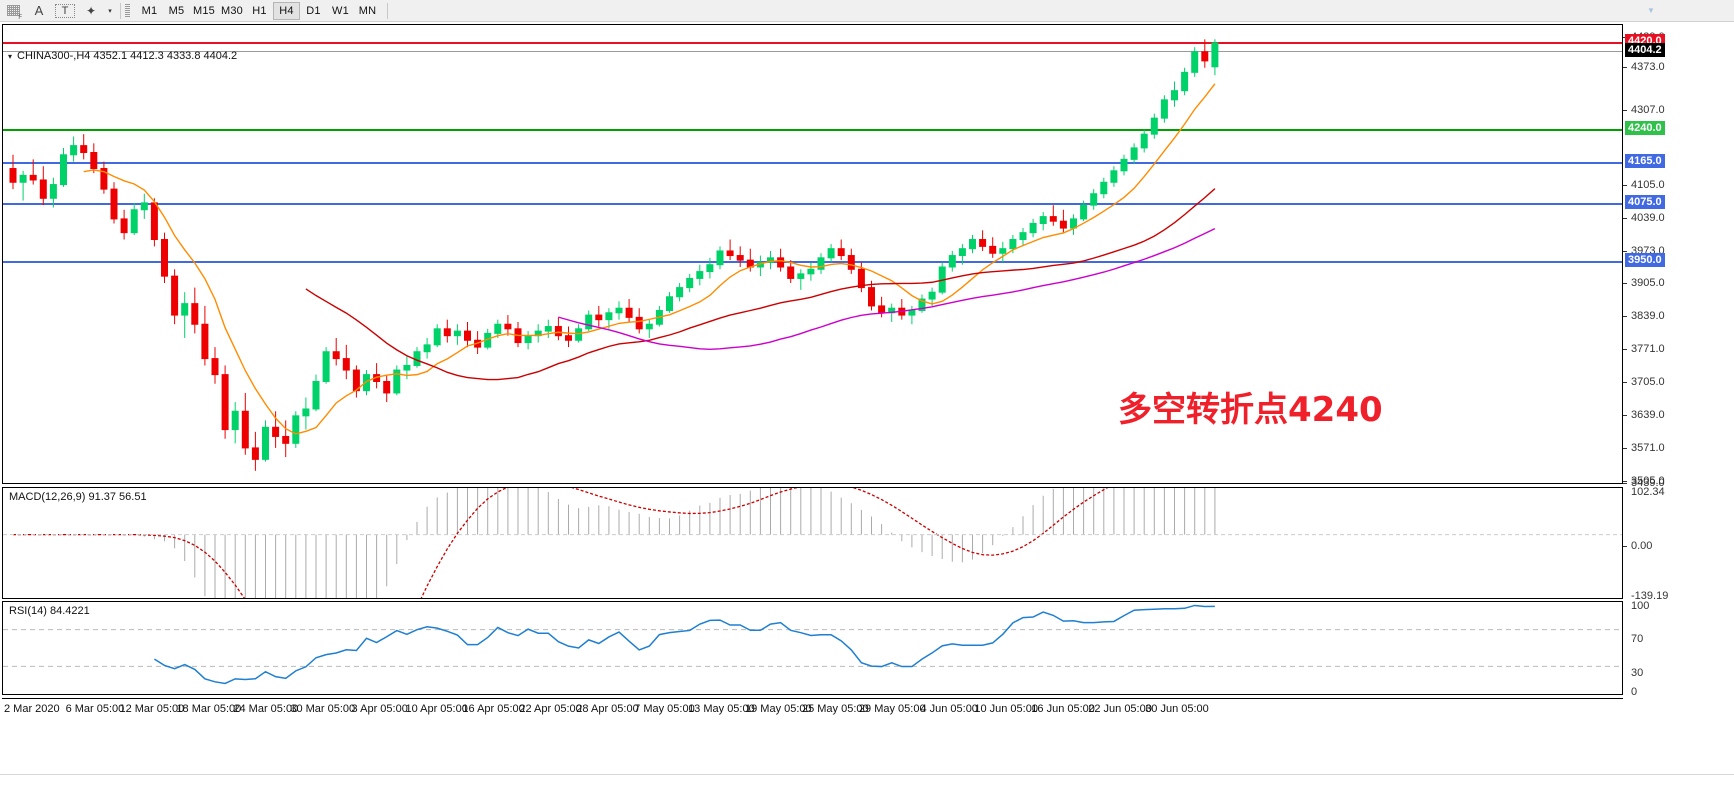 Image resolution: width=1734 pixels, height=792 pixels. What do you see at coordinates (1250, 410) in the screenshot?
I see `chart-annotation: 多空转折点4240` at bounding box center [1250, 410].